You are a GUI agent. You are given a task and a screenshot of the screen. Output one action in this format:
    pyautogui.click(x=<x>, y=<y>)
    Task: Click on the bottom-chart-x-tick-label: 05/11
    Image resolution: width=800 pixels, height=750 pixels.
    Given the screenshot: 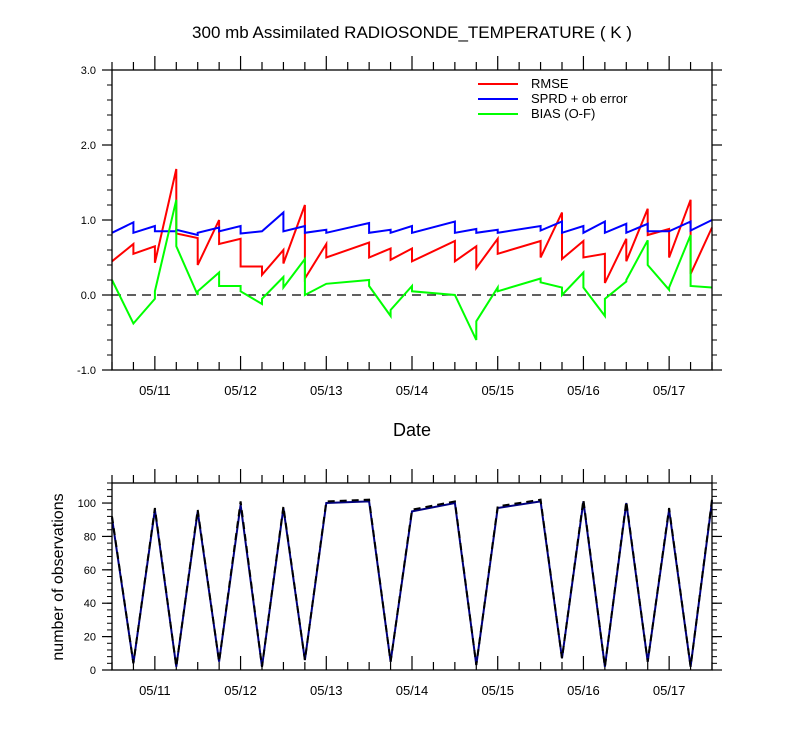 What is the action you would take?
    pyautogui.click(x=155, y=690)
    